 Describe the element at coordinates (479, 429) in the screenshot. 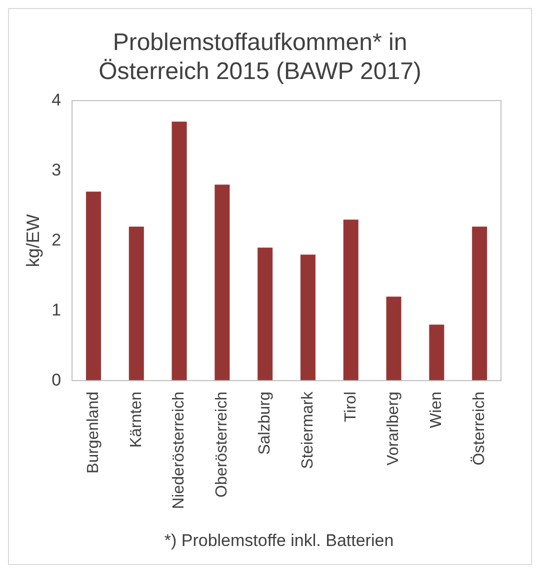

I see `x-tick-label: Österreich` at that location.